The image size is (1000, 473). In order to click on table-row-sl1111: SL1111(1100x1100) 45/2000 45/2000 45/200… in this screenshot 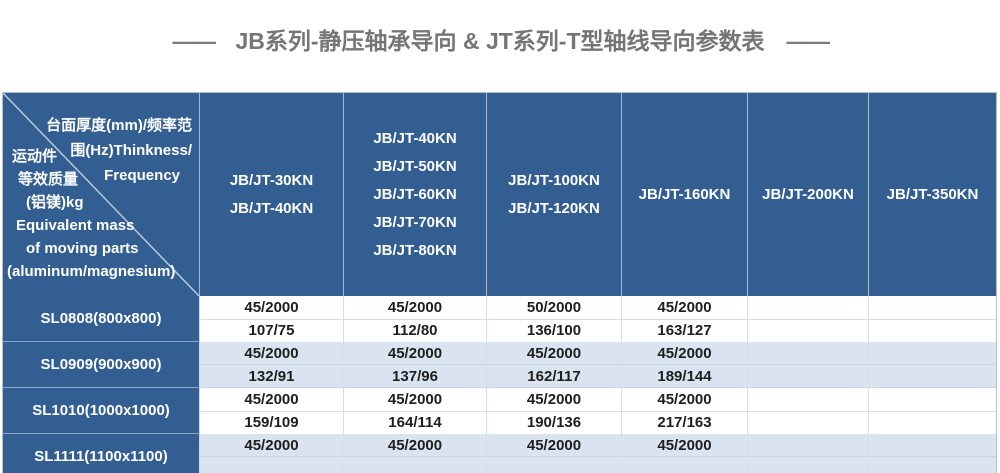, I will do `click(499, 453)`.